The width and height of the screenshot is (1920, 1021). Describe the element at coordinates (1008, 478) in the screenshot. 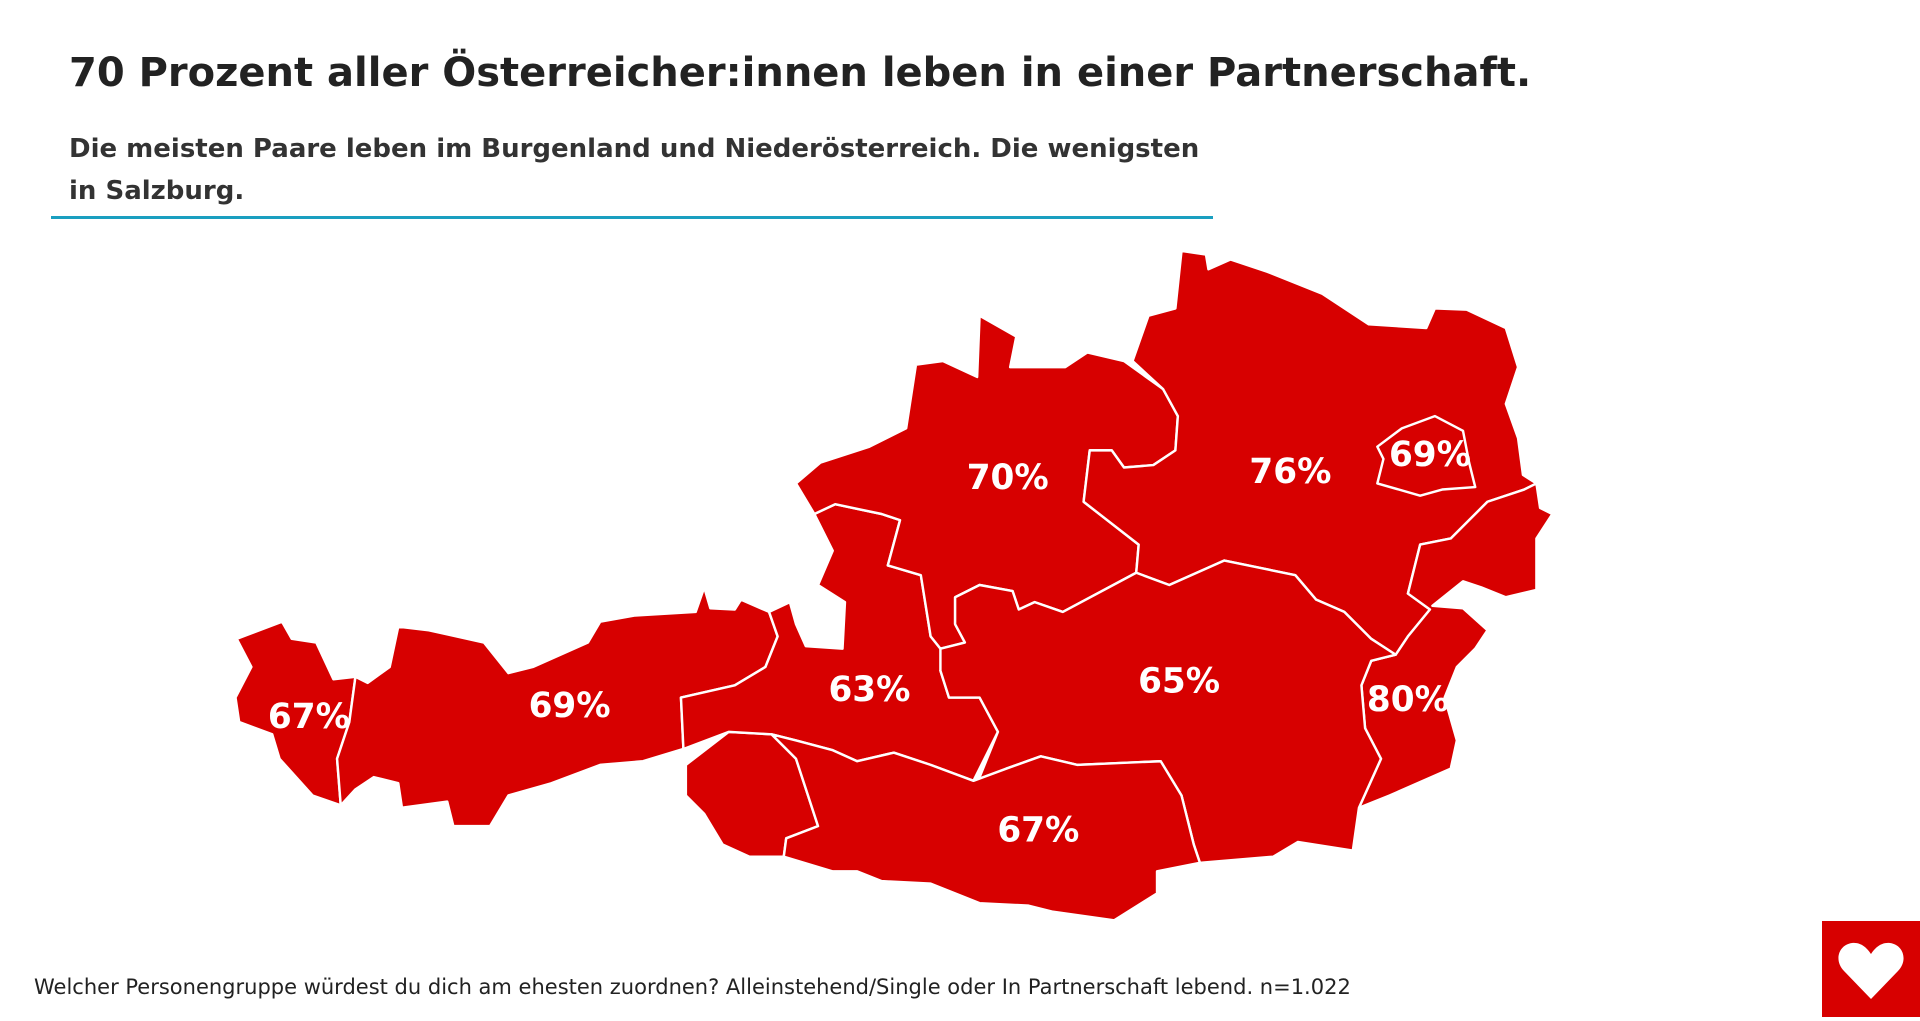

I see `value-label: 70%` at that location.